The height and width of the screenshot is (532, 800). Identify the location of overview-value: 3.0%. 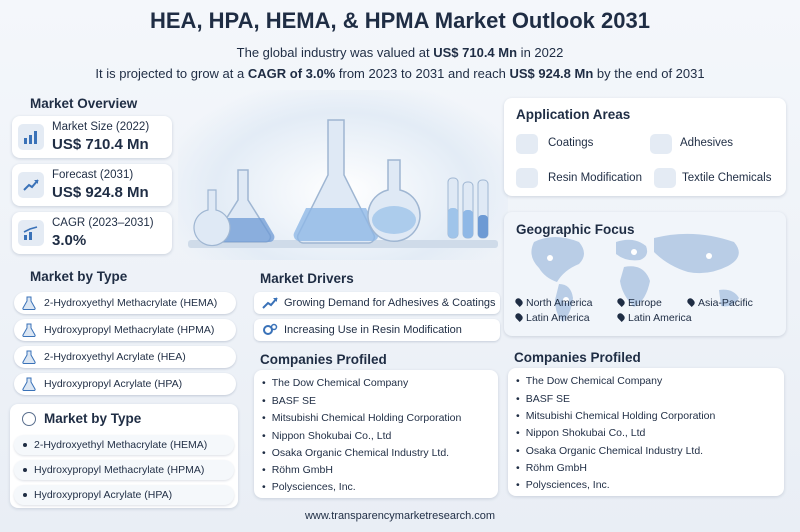
(69, 240).